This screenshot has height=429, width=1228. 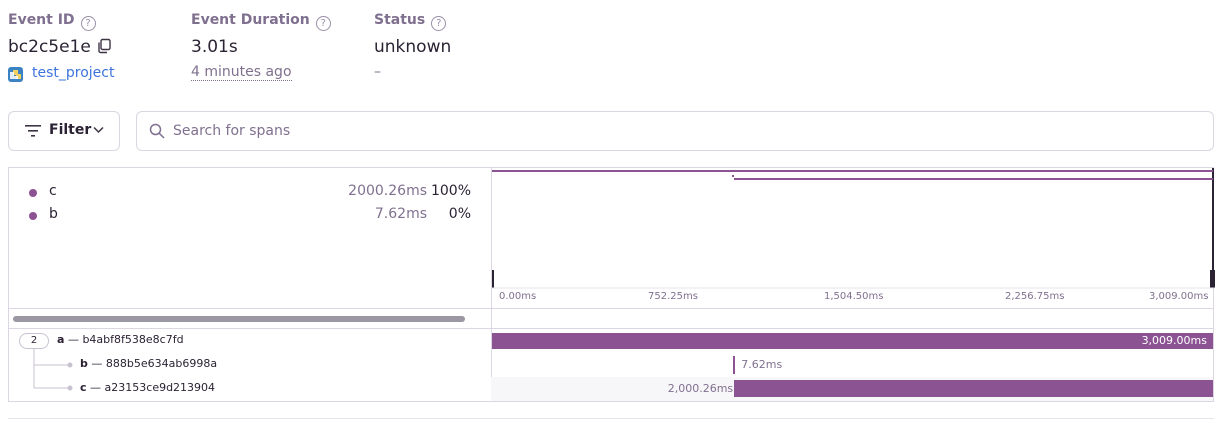 I want to click on span-duration-label: 3,009.00ms, so click(x=1174, y=340).